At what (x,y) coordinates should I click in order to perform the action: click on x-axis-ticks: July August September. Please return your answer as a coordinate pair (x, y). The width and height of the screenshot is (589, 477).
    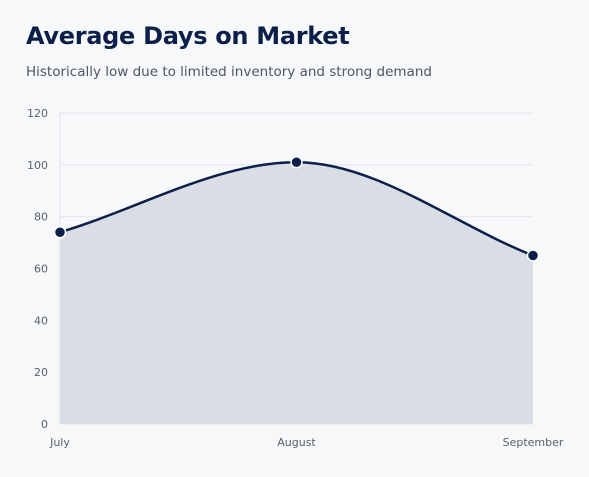
    Looking at the image, I should click on (306, 442).